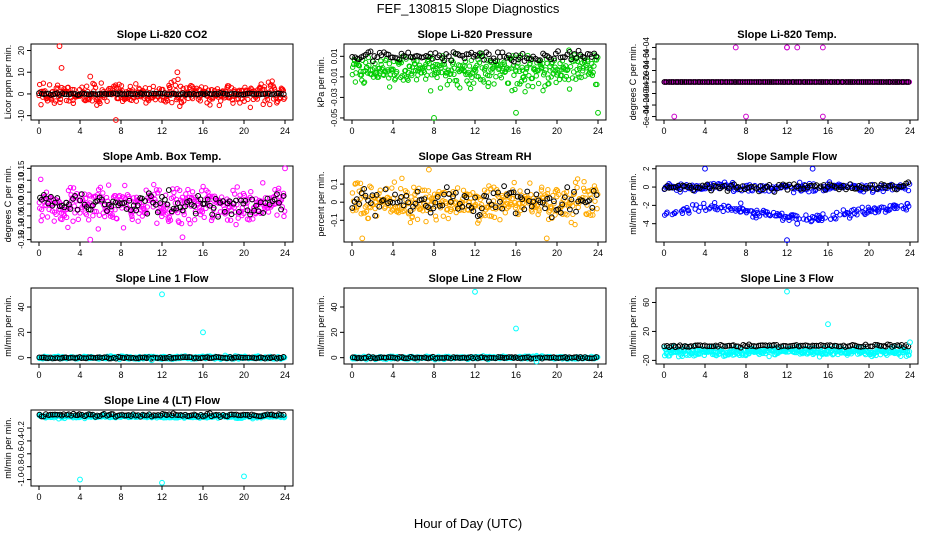 The height and width of the screenshot is (540, 936). What do you see at coordinates (334, 76) in the screenshot?
I see `y-tick-label: -0.01` at bounding box center [334, 76].